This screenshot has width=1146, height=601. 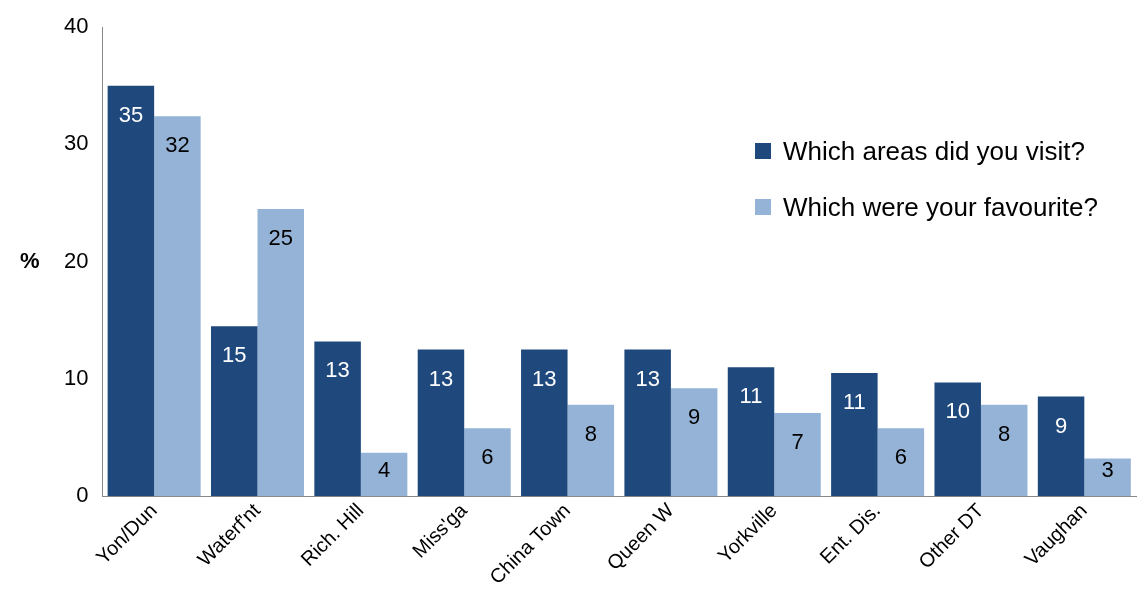 I want to click on data-label: 35, so click(x=131, y=114).